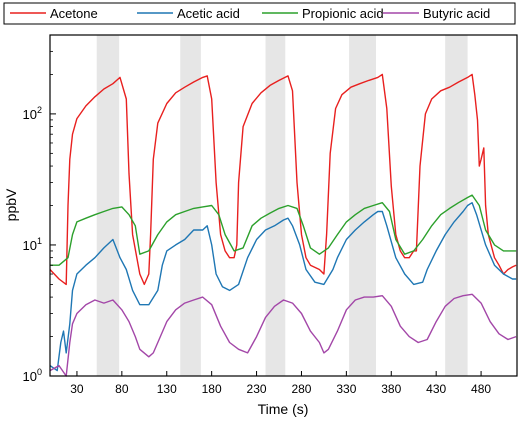 The height and width of the screenshot is (426, 519). Describe the element at coordinates (32, 244) in the screenshot. I see `y-tick-label-10: 10¹` at that location.